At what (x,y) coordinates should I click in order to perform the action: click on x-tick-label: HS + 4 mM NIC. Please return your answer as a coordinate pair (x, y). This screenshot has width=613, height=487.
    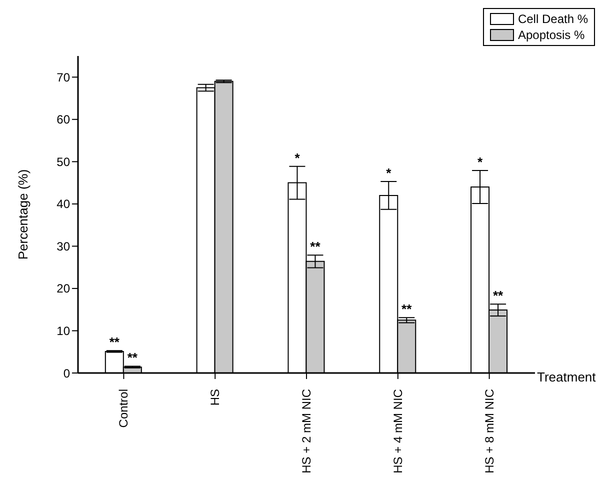
    Looking at the image, I should click on (397, 431).